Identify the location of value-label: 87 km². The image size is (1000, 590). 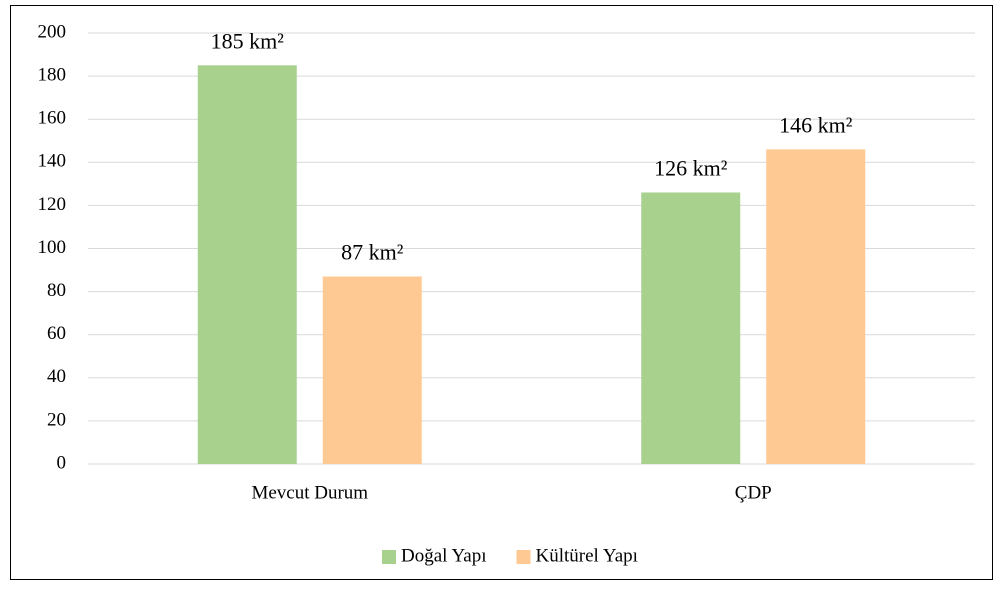
(372, 252).